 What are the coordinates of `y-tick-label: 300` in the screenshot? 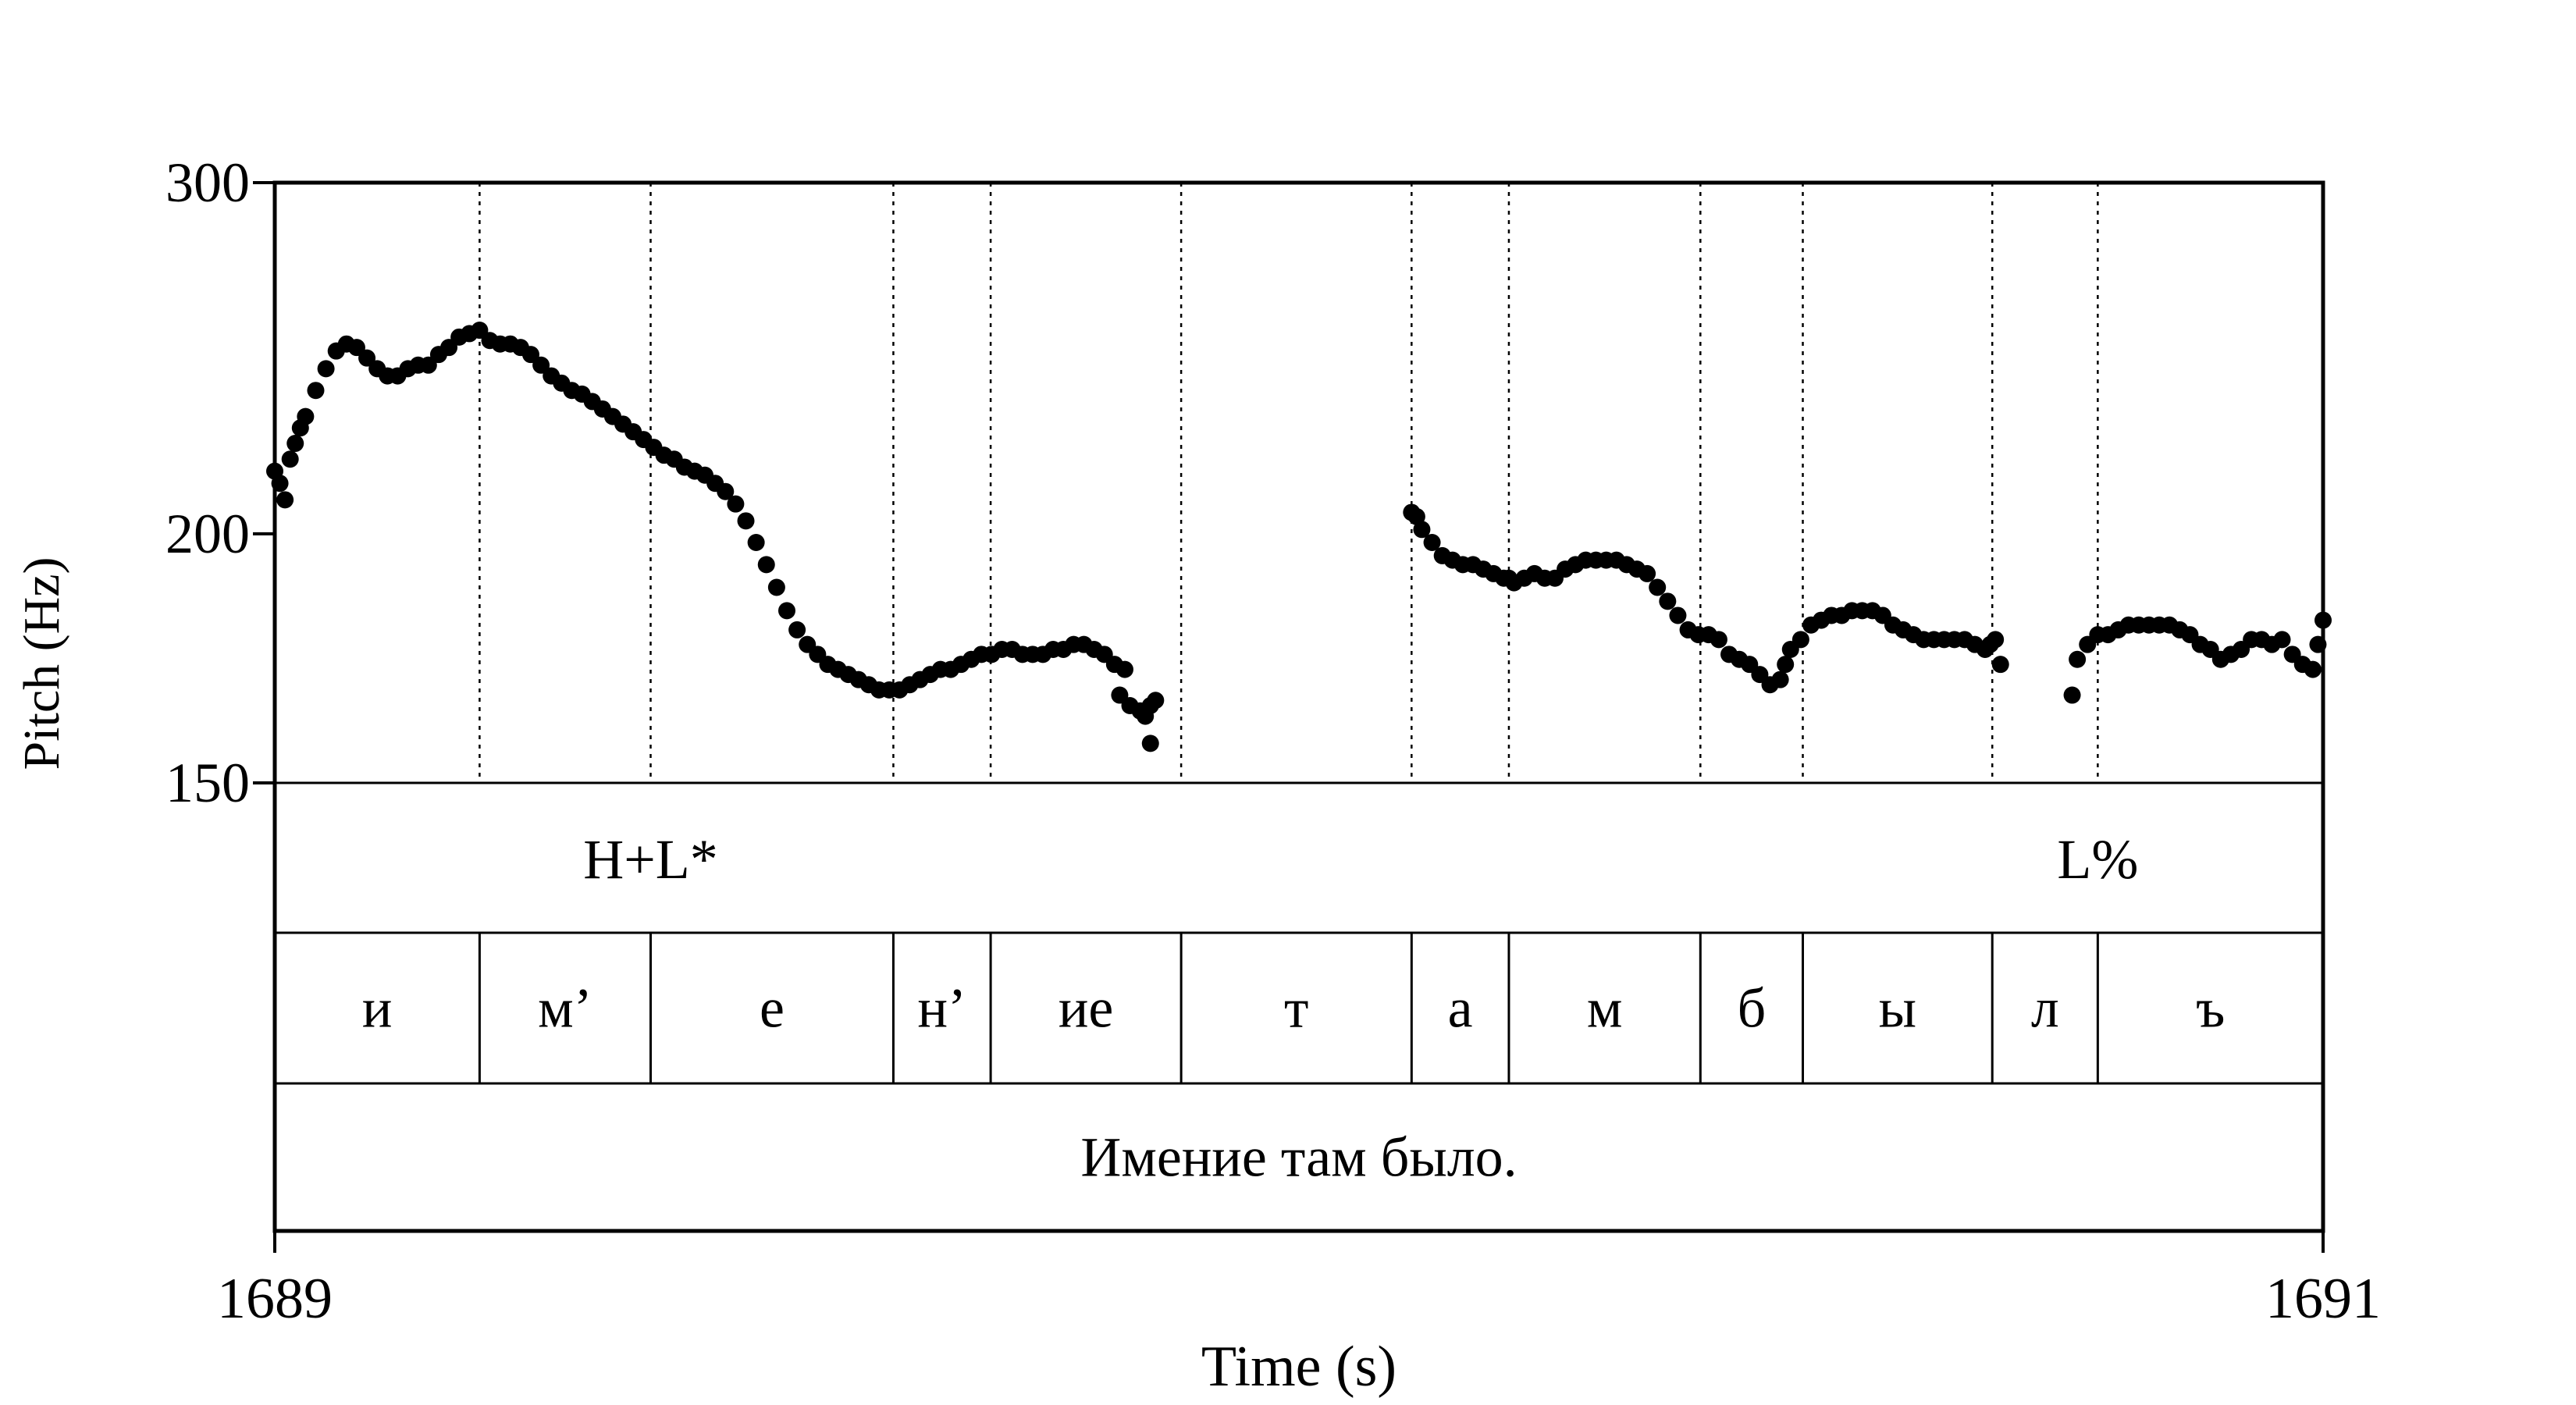 It's located at (207, 182).